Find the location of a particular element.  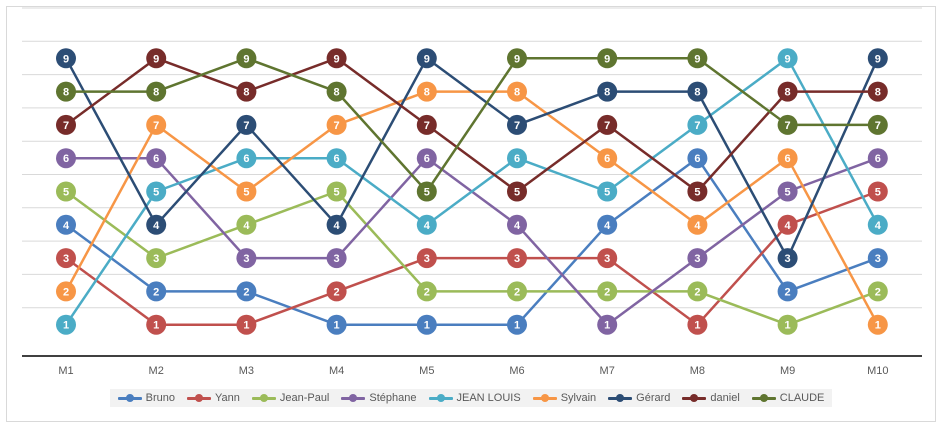

legend-label: Yann is located at coordinates (227, 398).